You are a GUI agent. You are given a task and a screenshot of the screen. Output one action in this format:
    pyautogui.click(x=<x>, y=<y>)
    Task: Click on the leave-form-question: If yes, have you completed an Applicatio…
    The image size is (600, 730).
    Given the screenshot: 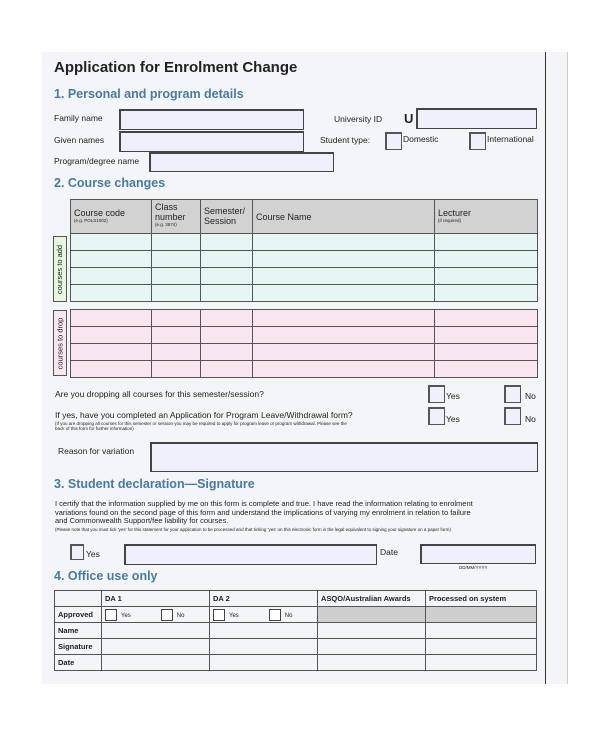 What is the action you would take?
    pyautogui.click(x=204, y=415)
    